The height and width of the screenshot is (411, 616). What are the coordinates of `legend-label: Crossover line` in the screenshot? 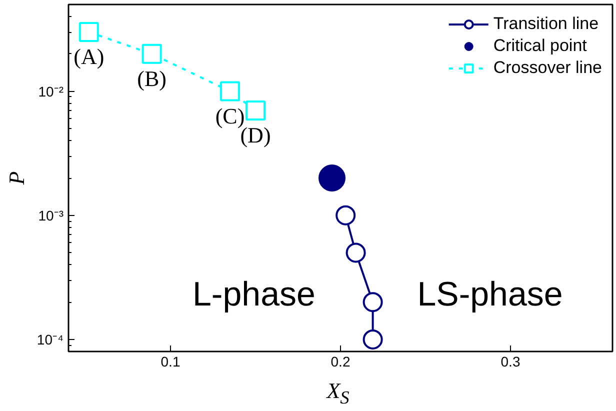 It's located at (547, 68).